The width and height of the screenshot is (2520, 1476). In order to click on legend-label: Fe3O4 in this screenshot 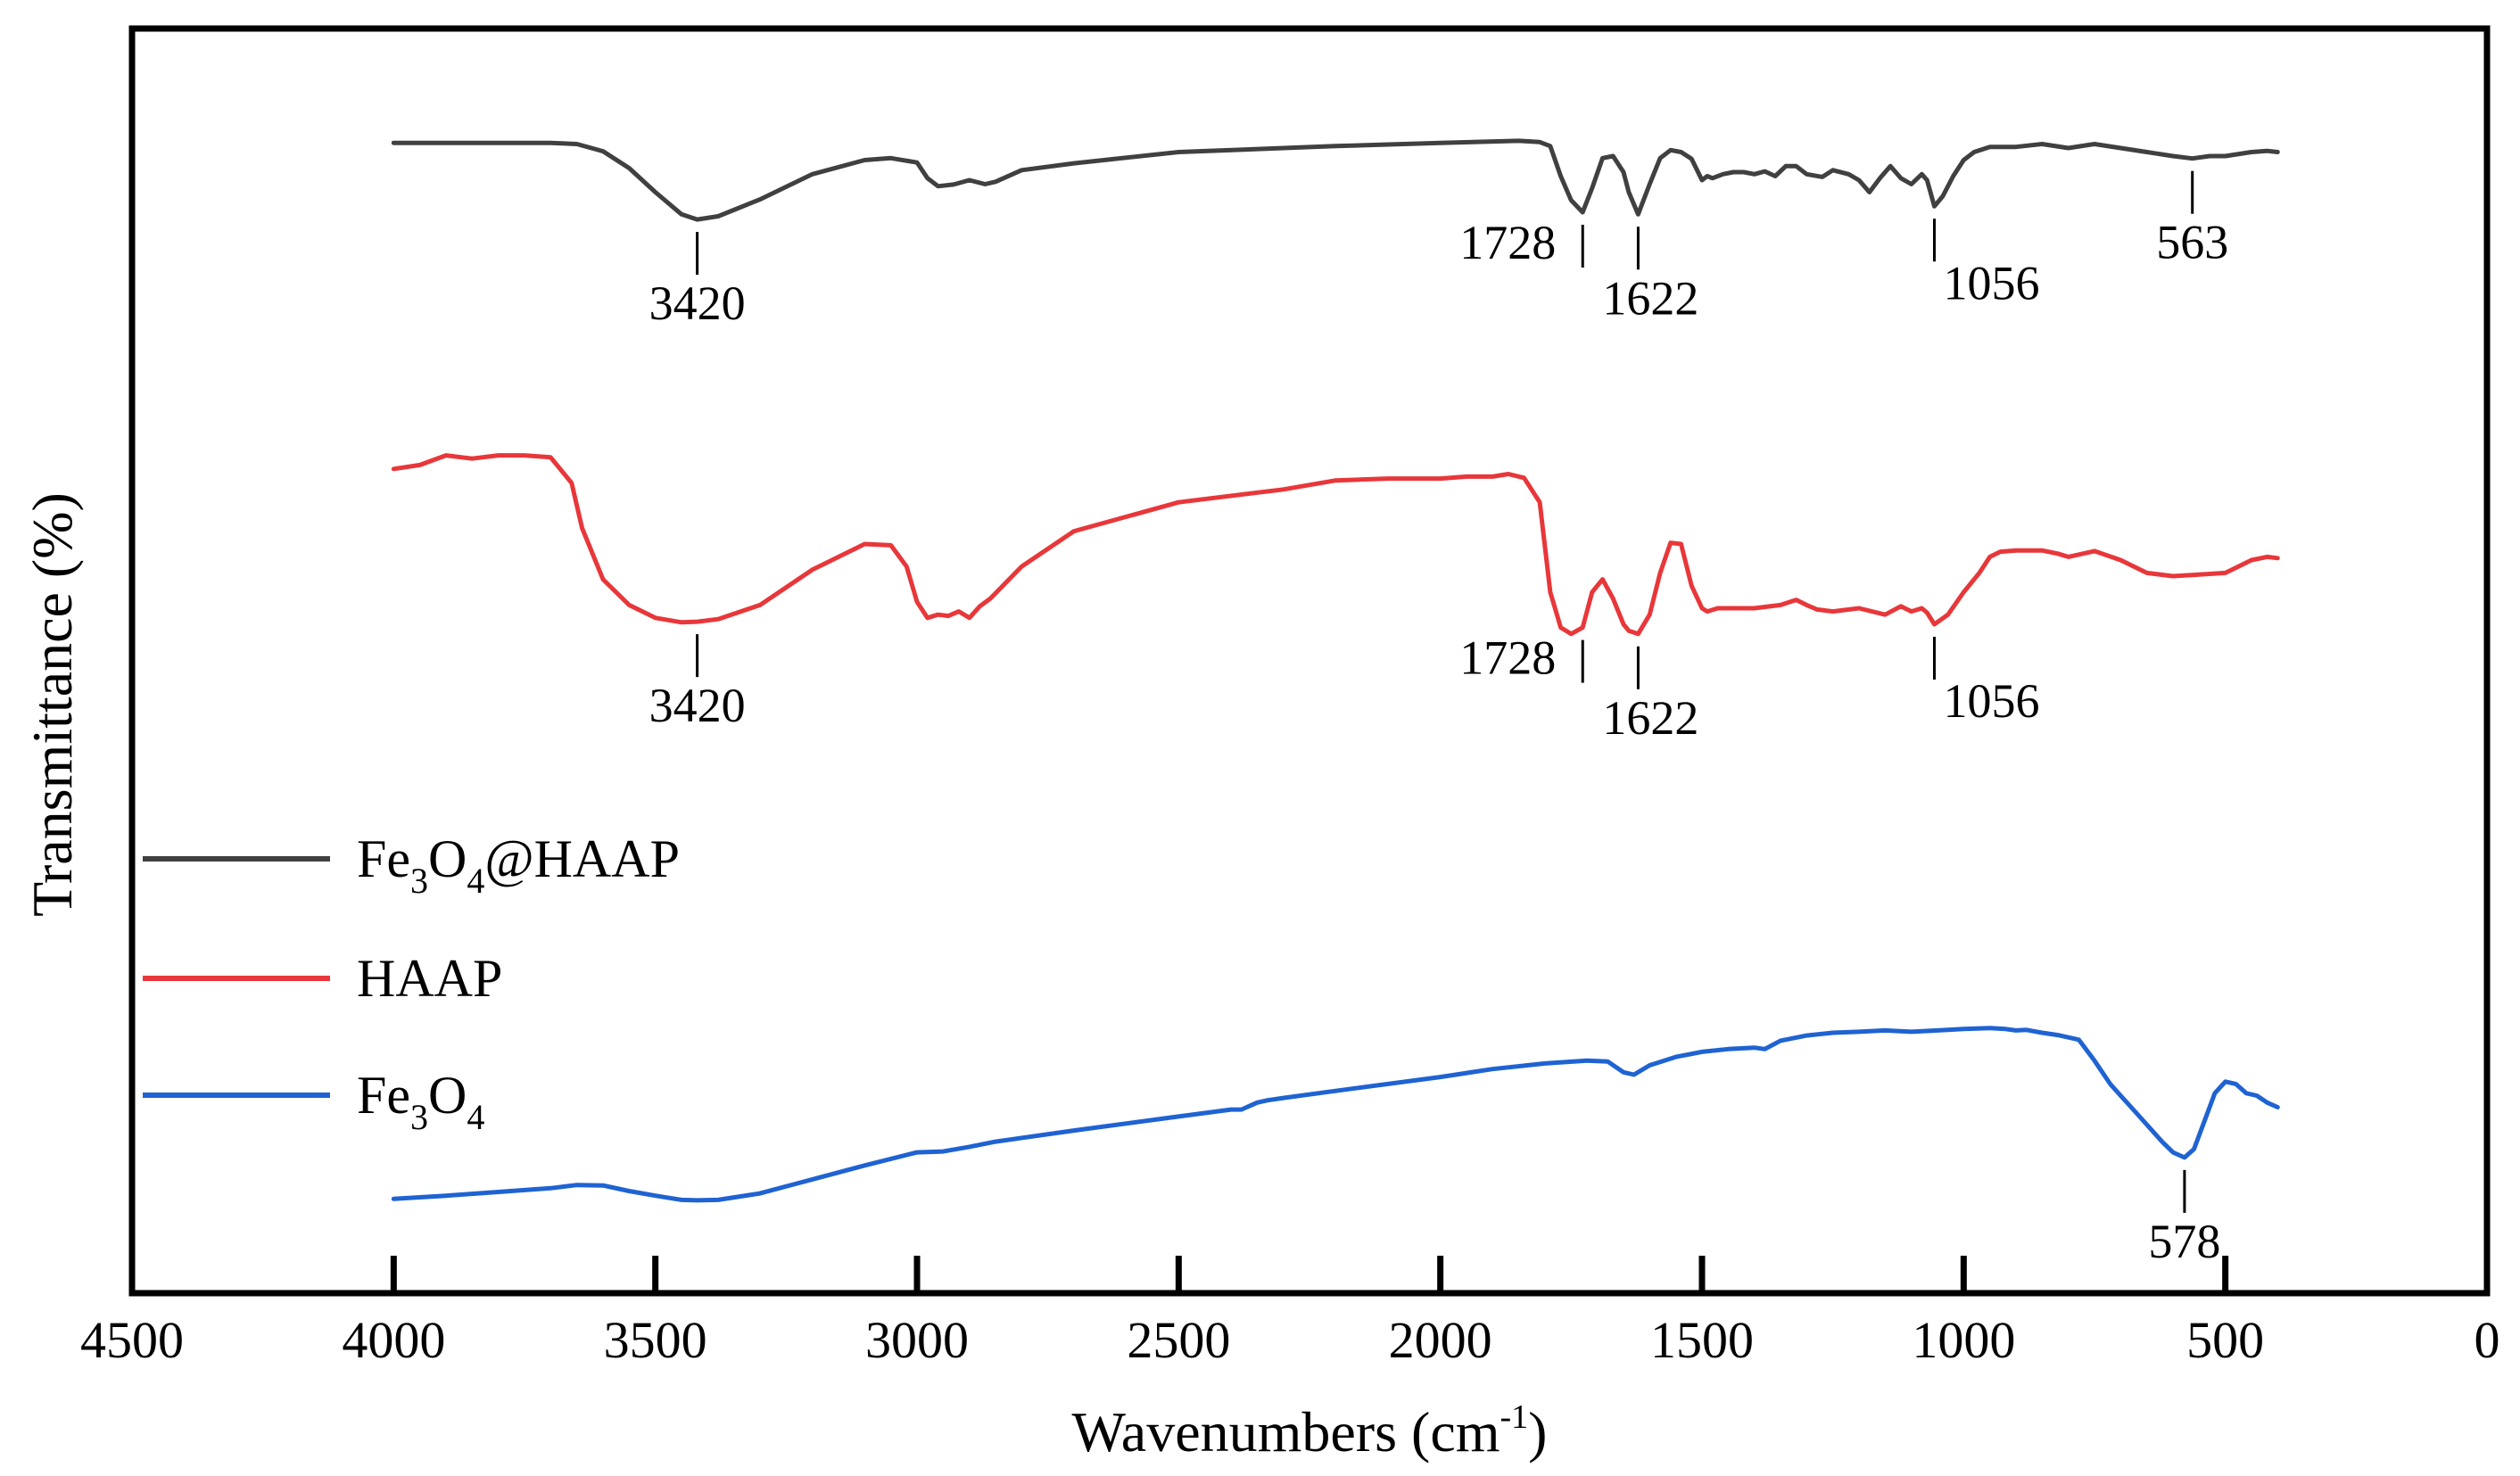, I will do `click(420, 1101)`.